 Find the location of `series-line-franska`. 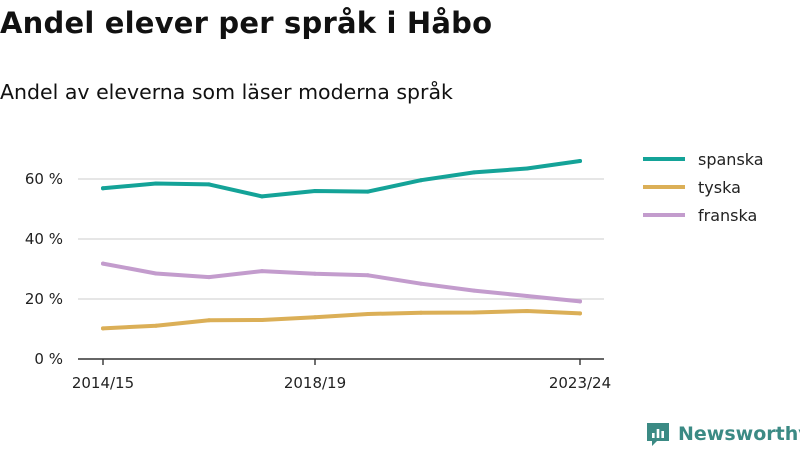

series-line-franska is located at coordinates (341, 282).